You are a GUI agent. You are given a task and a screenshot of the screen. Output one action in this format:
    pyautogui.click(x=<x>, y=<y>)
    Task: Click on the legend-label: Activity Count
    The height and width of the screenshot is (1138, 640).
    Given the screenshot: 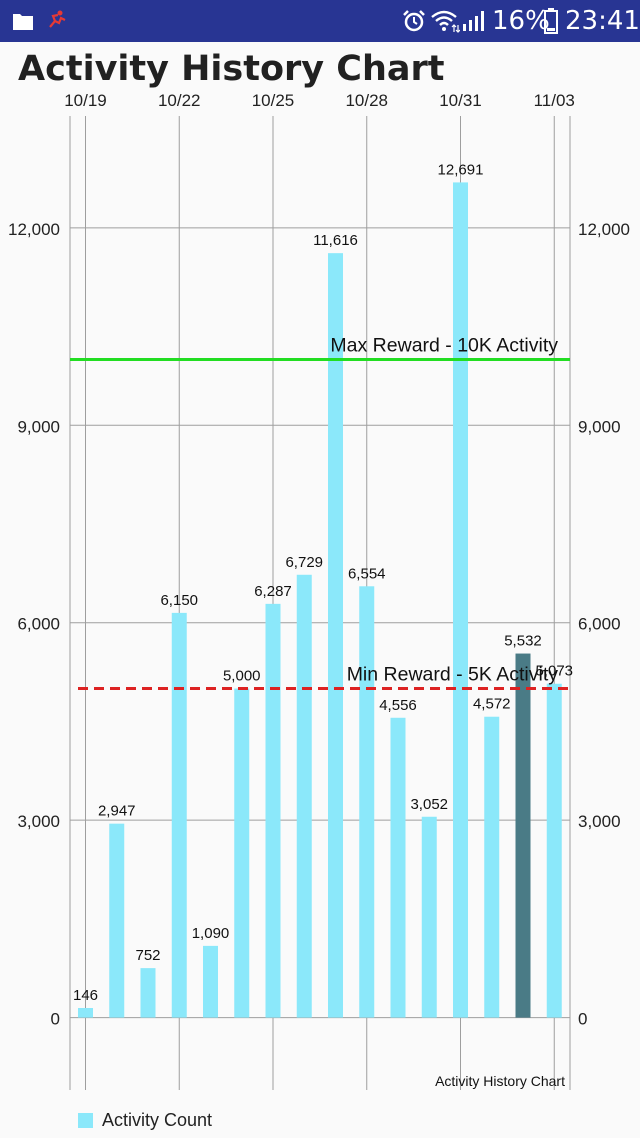 What is the action you would take?
    pyautogui.click(x=157, y=1119)
    